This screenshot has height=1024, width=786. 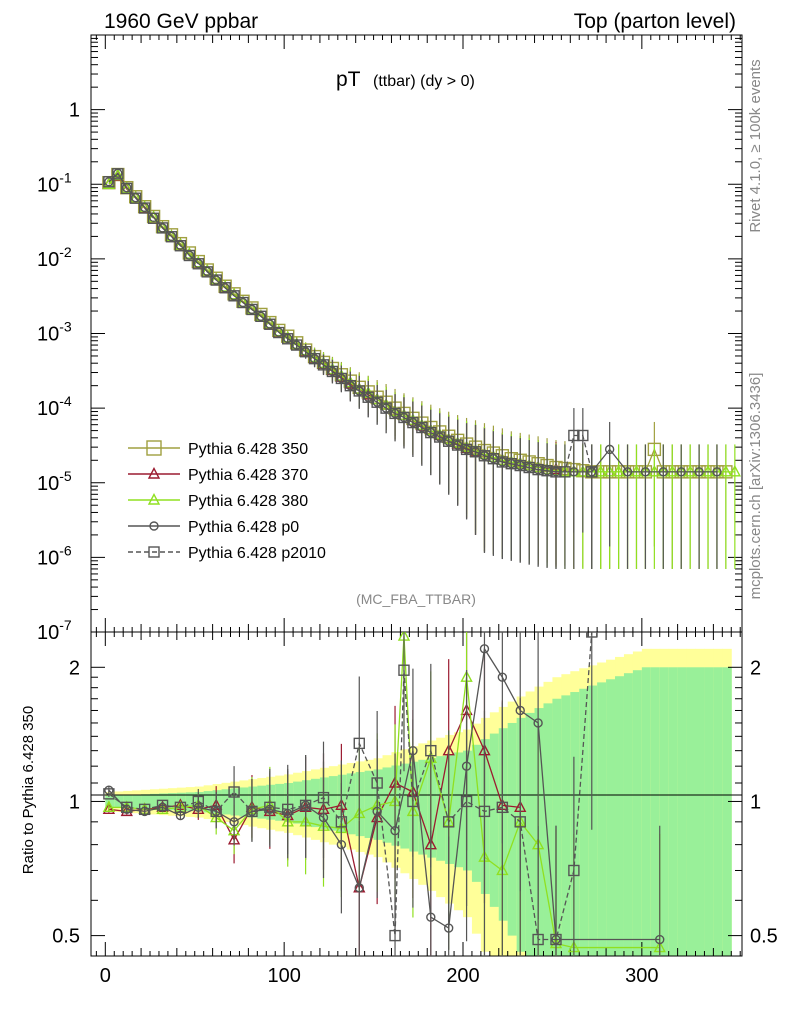 I want to click on y-tick-label: 10⁻⁵, so click(x=54, y=481).